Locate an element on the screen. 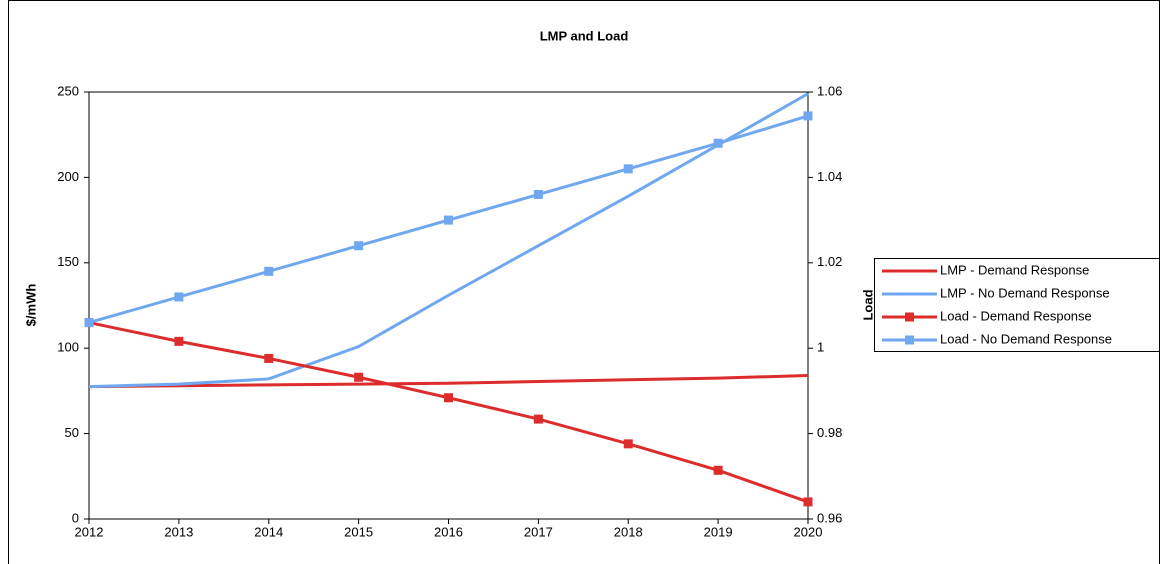 This screenshot has height=564, width=1161. y2-tick-label: 0.96 is located at coordinates (829, 517).